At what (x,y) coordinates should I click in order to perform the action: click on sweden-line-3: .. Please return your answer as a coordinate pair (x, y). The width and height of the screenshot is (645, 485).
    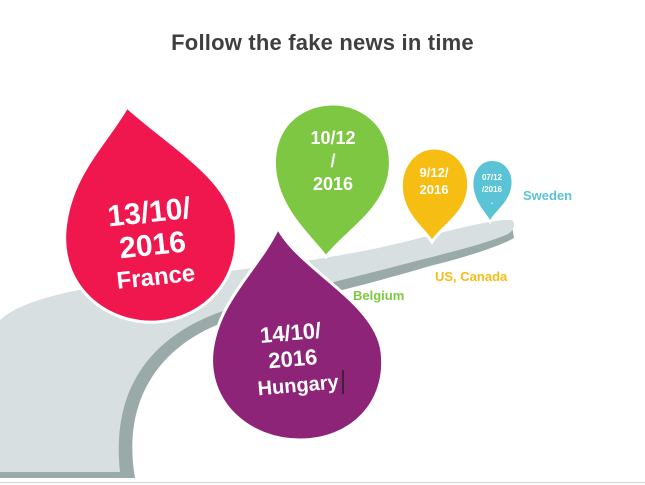
    Looking at the image, I should click on (492, 201).